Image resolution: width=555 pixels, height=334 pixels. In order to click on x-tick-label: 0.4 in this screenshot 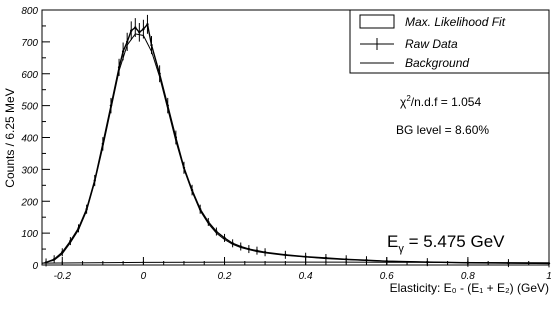, I will do `click(306, 276)`.